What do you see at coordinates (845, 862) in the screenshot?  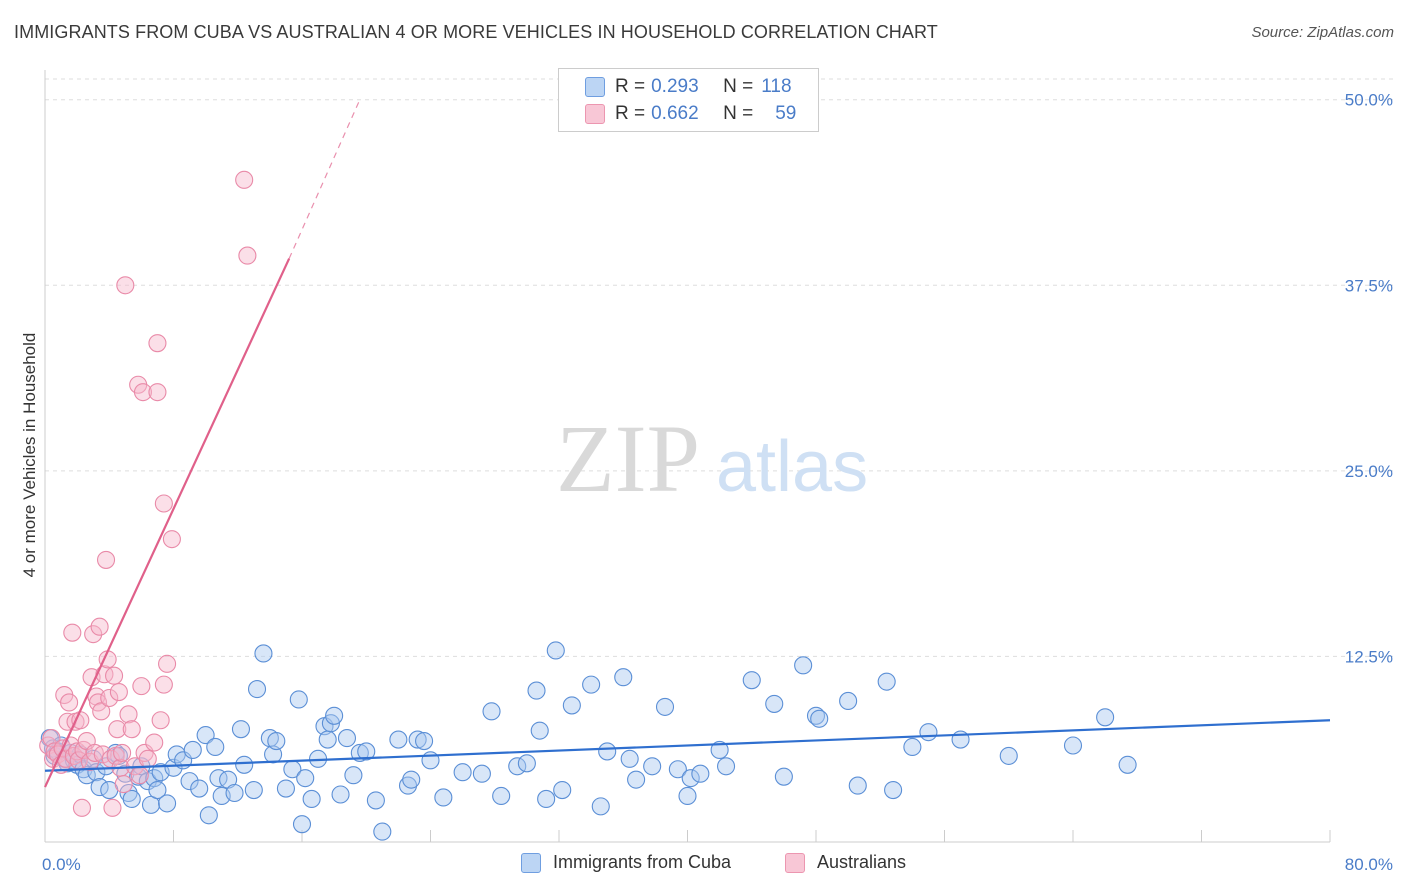 I see `legend-item-australians: Australians` at bounding box center [845, 862].